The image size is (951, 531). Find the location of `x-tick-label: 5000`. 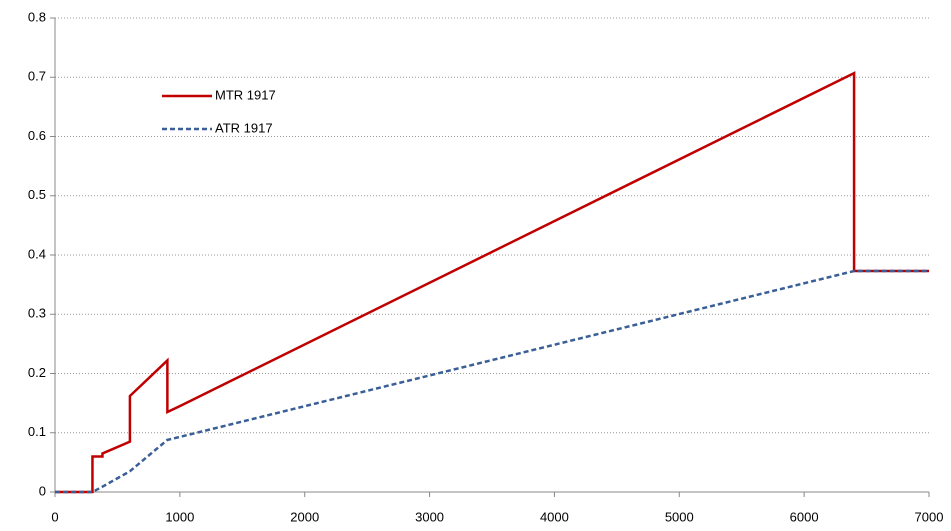

x-tick-label: 5000 is located at coordinates (679, 516).